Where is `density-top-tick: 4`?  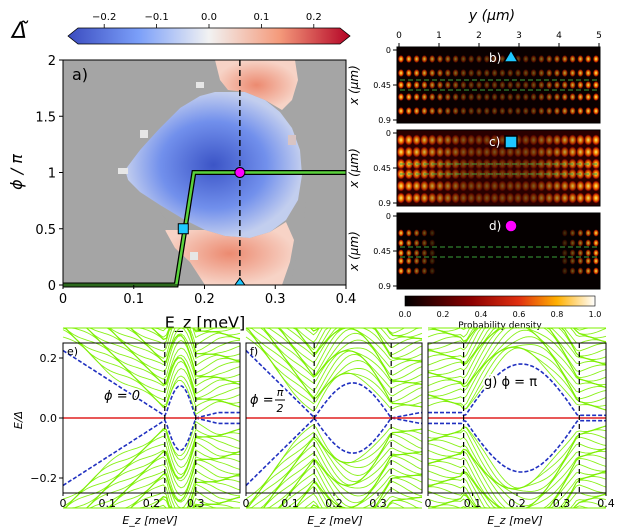
density-top-tick: 4 is located at coordinates (559, 36).